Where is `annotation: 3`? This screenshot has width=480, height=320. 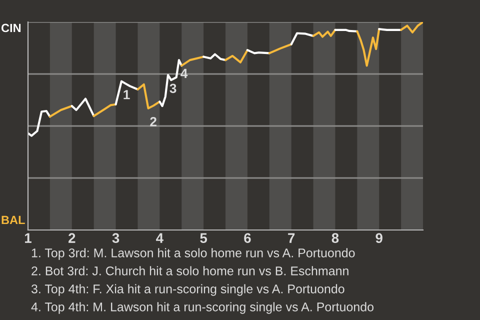
annotation: 3 is located at coordinates (173, 89).